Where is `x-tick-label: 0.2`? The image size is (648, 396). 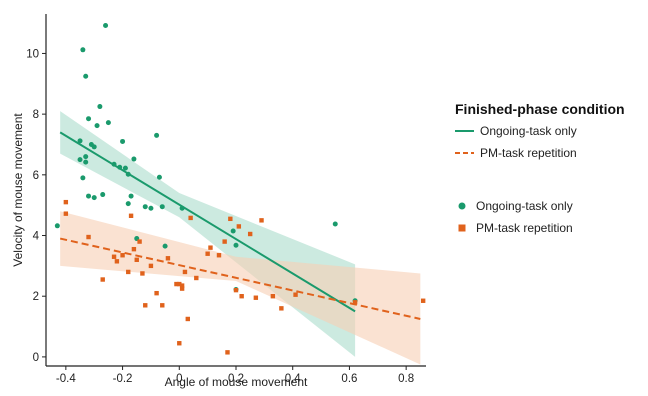 x-tick-label: 0.2 is located at coordinates (236, 379).